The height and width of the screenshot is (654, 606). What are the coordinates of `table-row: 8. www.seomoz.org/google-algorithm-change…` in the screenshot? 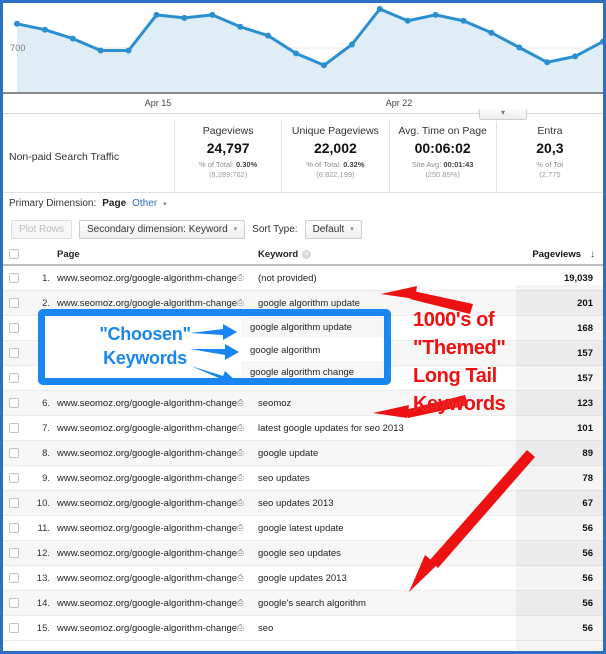 It's located at (303, 453).